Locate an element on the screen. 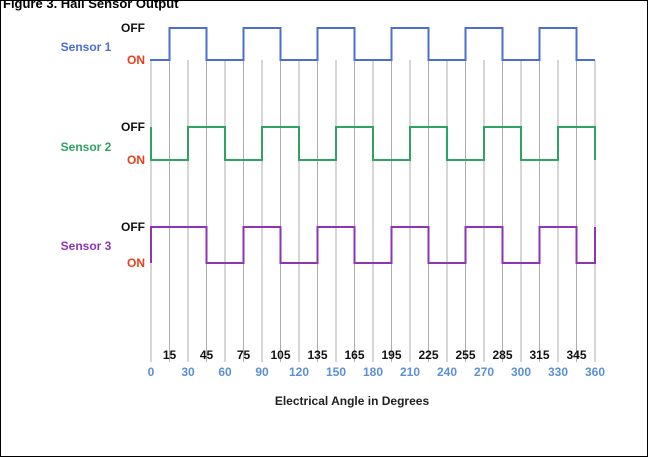 Image resolution: width=649 pixels, height=458 pixels. tick-label-odd: 135 is located at coordinates (317, 355).